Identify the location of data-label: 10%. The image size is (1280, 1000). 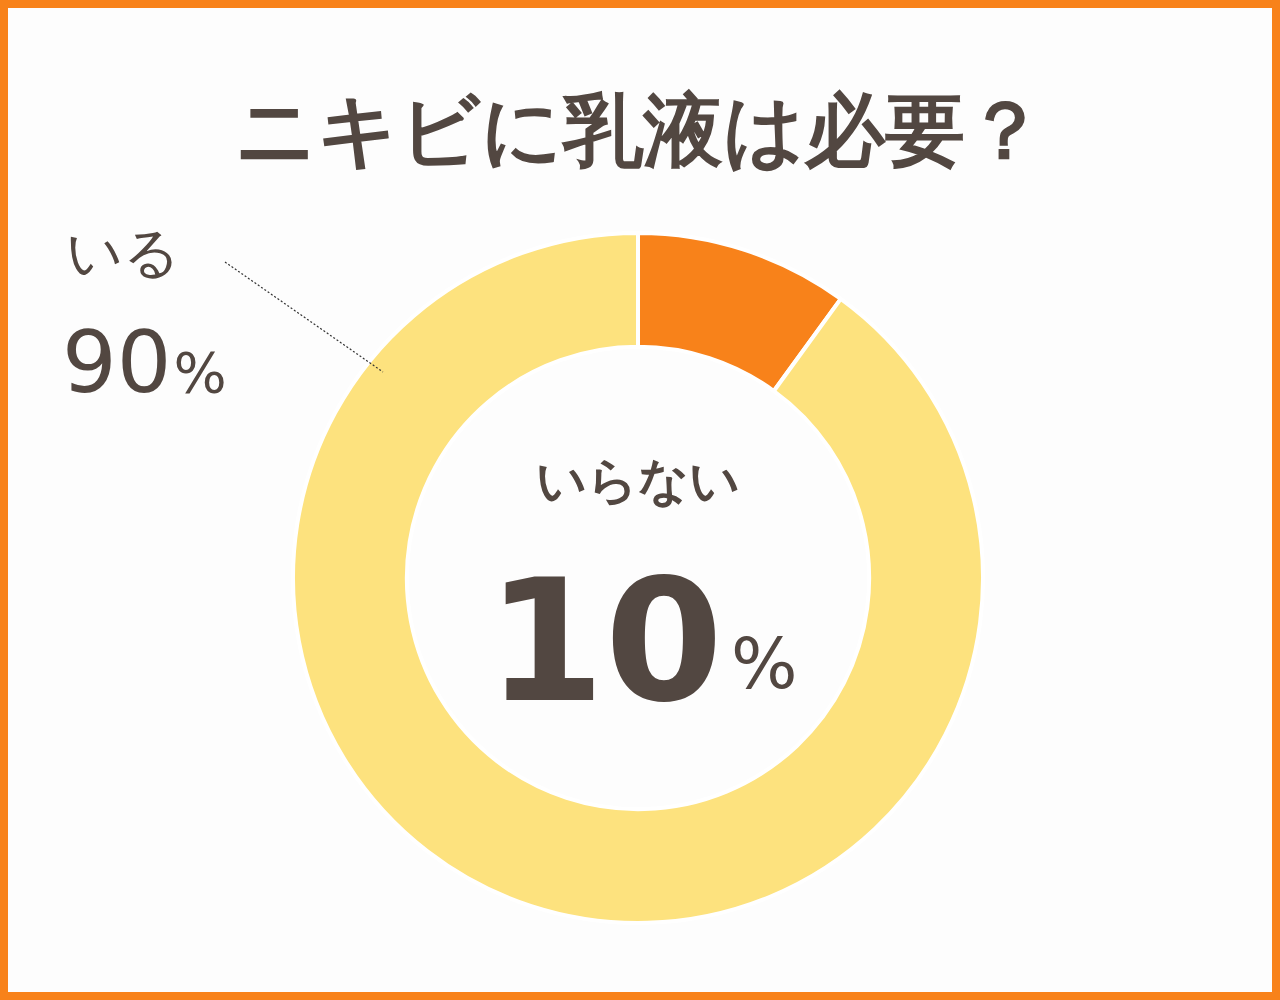
(642, 641).